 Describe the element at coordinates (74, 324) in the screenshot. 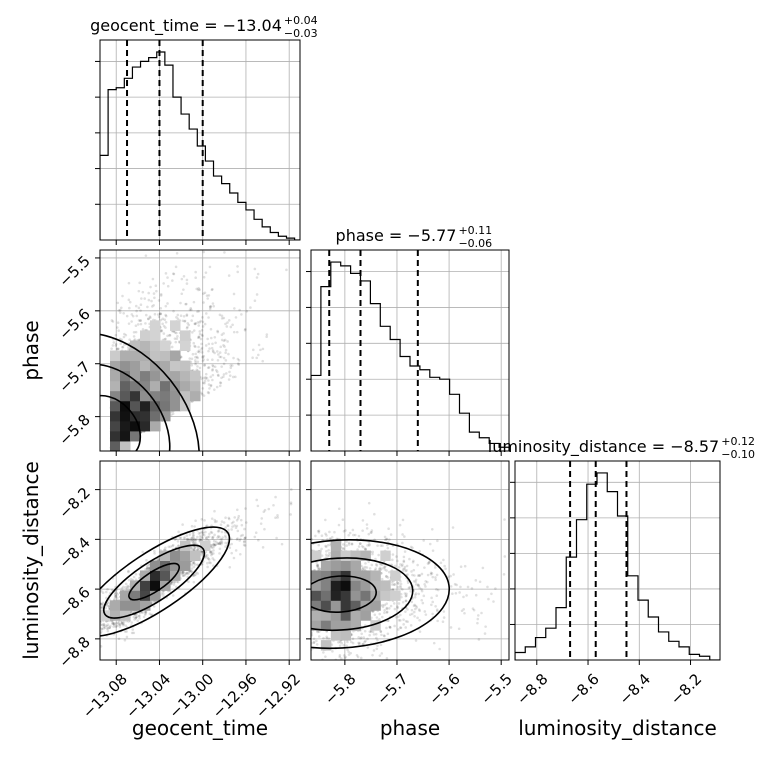

I see `y-tick-label: −5.6` at that location.